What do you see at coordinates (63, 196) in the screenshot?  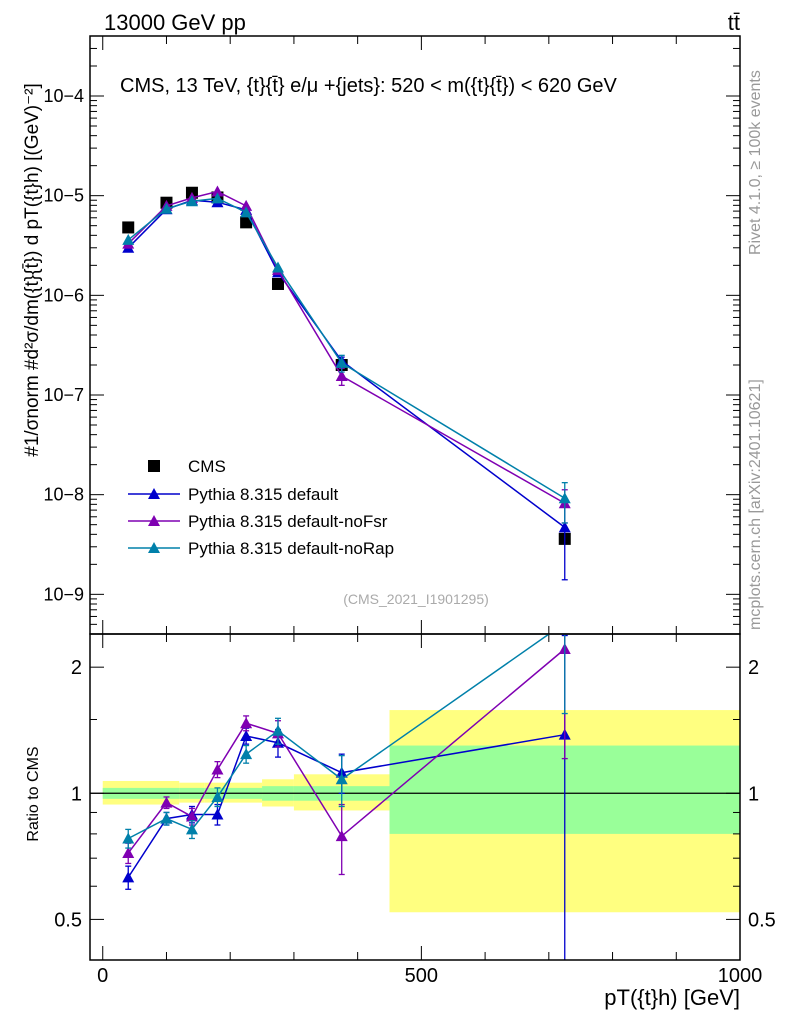 I see `main-ytick-label: 10−5` at bounding box center [63, 196].